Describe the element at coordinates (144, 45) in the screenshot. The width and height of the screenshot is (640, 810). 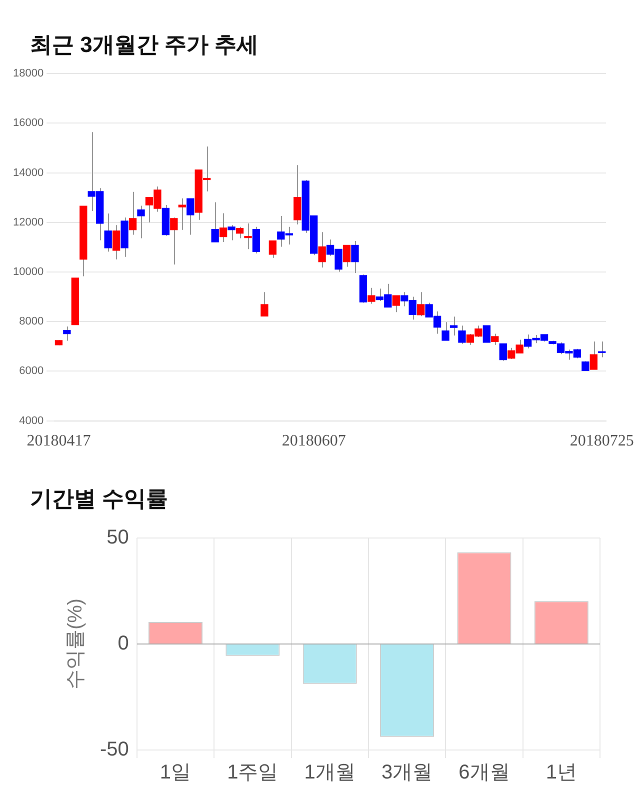
I see `chart-title: 최근 3개월간 주가 추세` at that location.